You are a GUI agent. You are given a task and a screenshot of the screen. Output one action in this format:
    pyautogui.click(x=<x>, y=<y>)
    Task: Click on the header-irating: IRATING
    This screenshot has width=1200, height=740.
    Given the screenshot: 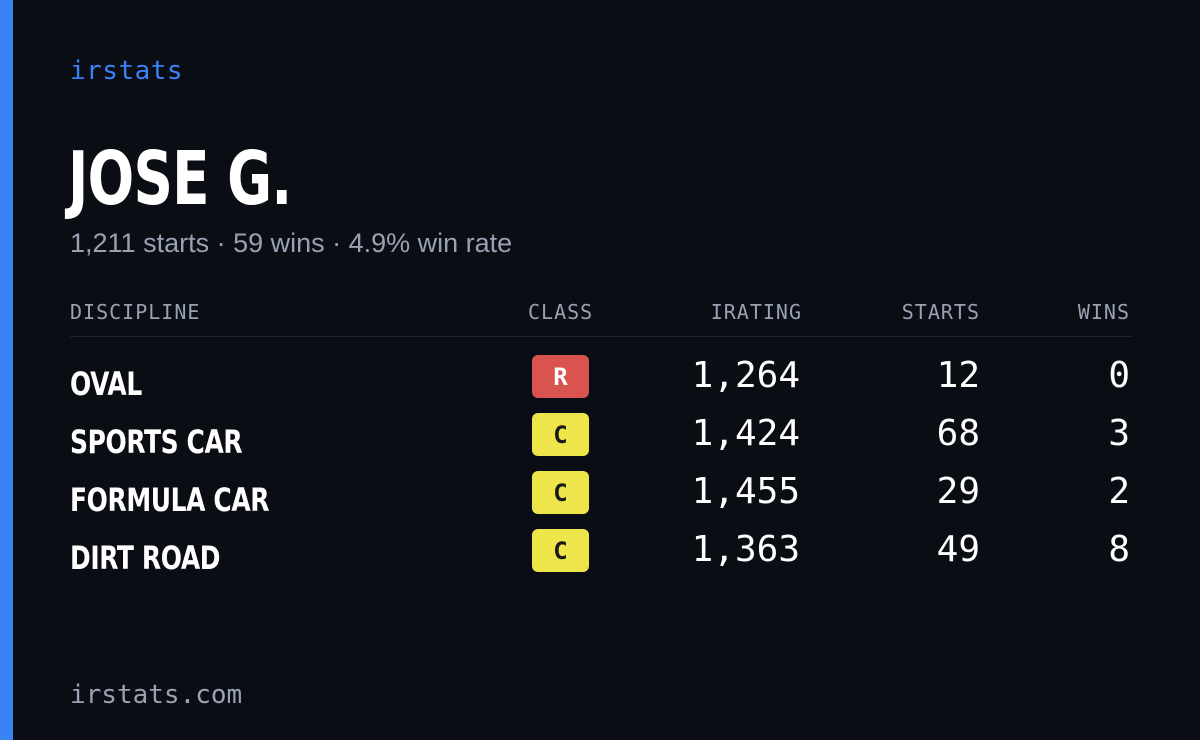 What is the action you would take?
    pyautogui.click(x=756, y=312)
    